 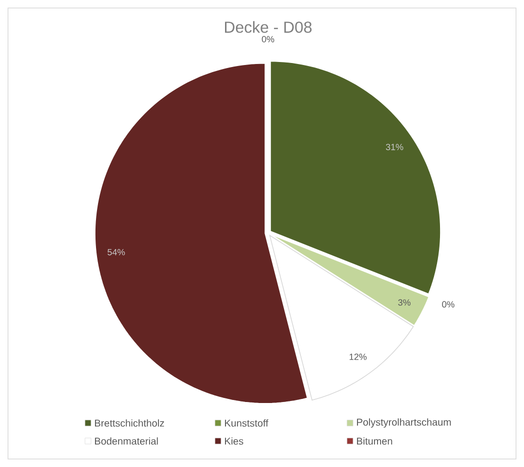 What do you see at coordinates (395, 147) in the screenshot?
I see `data-label: 31%` at bounding box center [395, 147].